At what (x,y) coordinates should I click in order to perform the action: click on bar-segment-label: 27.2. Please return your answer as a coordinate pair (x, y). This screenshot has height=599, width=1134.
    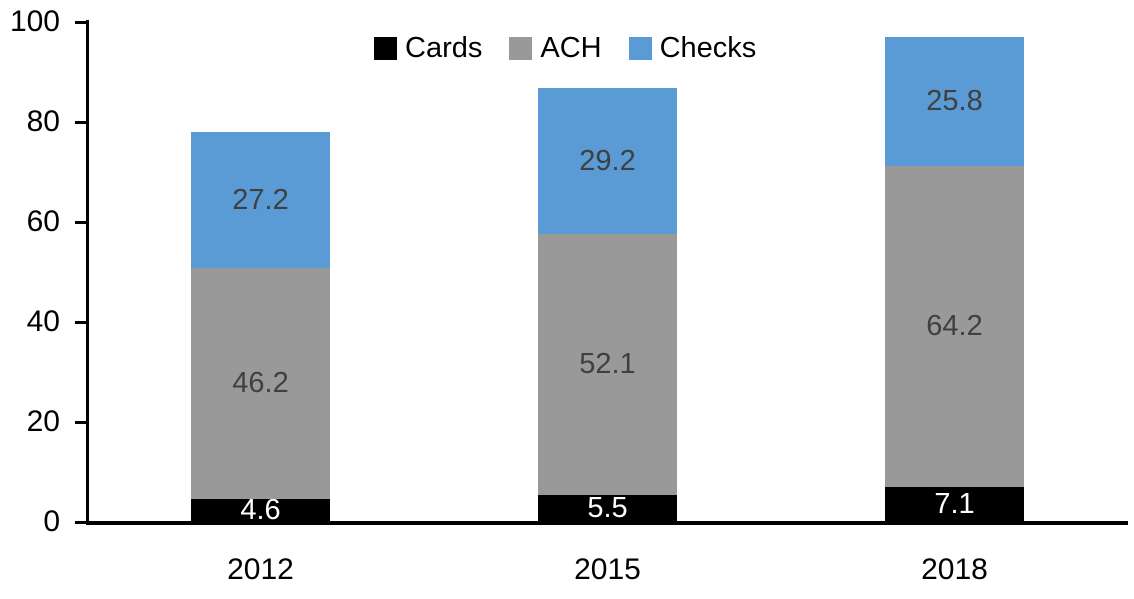
    Looking at the image, I should click on (260, 199).